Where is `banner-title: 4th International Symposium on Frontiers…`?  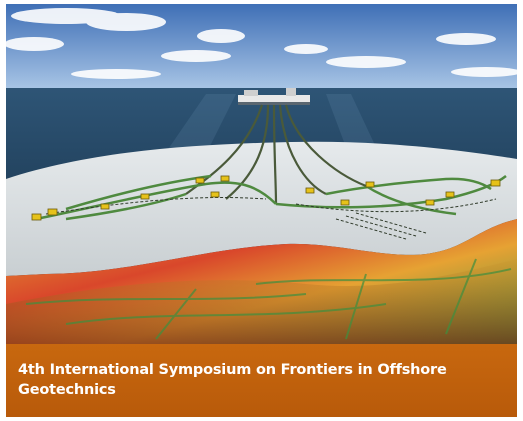
banner-title: 4th International Symposium on Frontiers… is located at coordinates (232, 380).